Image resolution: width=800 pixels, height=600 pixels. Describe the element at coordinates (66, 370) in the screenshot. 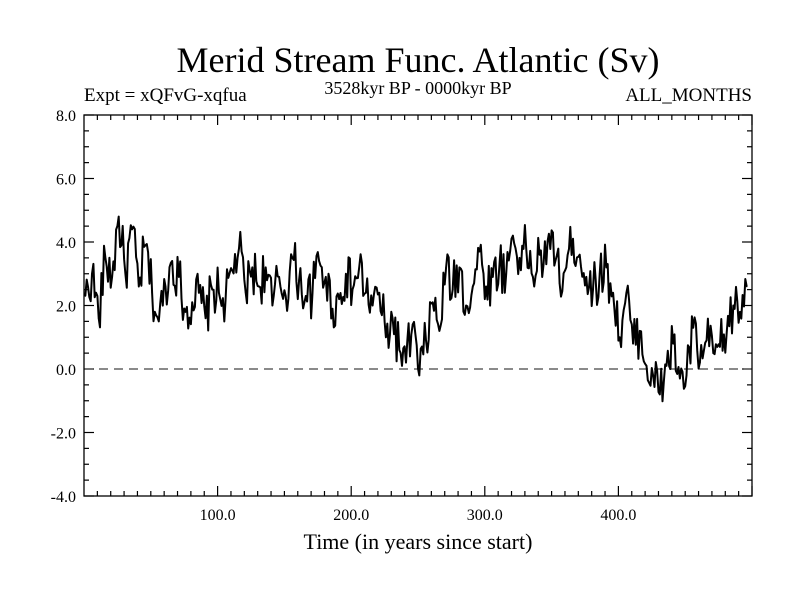

I see `y-tick-label: 0.0` at that location.